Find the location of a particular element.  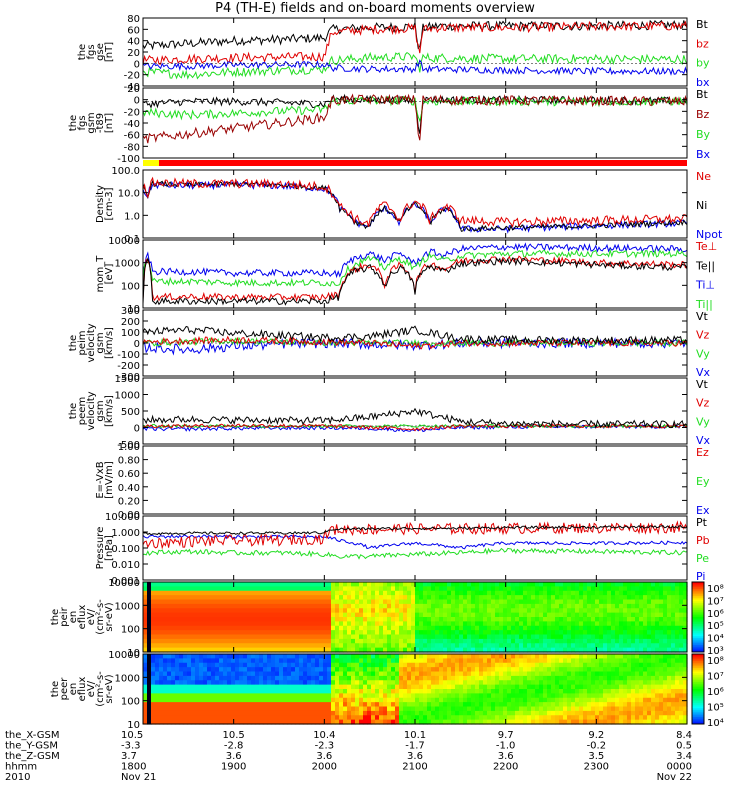

ephemeris-row-label: hhmm is located at coordinates (21, 767).